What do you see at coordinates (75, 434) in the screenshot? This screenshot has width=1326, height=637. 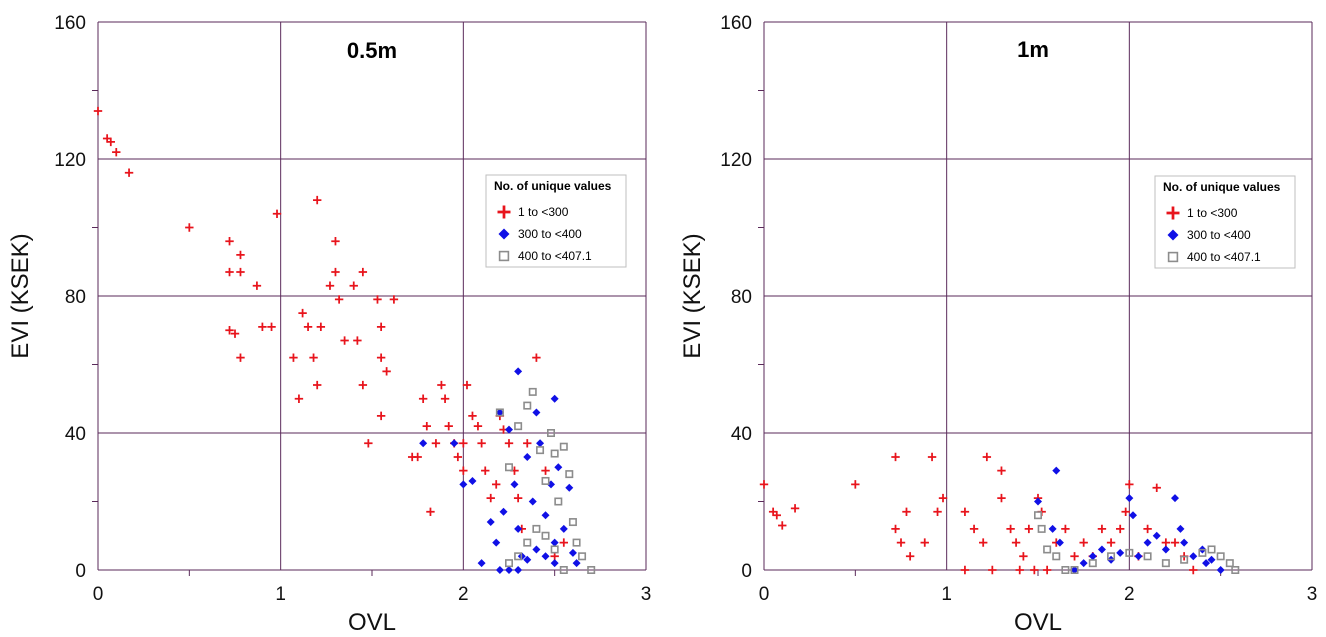 I see `y-tick-label: 40` at bounding box center [75, 434].